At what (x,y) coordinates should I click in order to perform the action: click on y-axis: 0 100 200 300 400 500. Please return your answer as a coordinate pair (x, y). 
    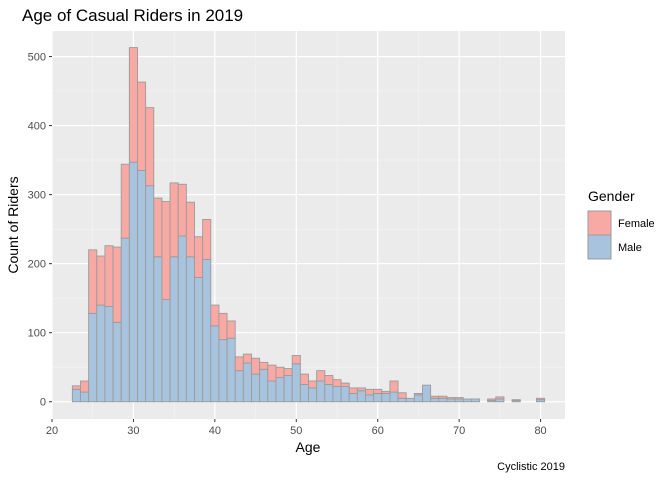
    Looking at the image, I should click on (40, 230).